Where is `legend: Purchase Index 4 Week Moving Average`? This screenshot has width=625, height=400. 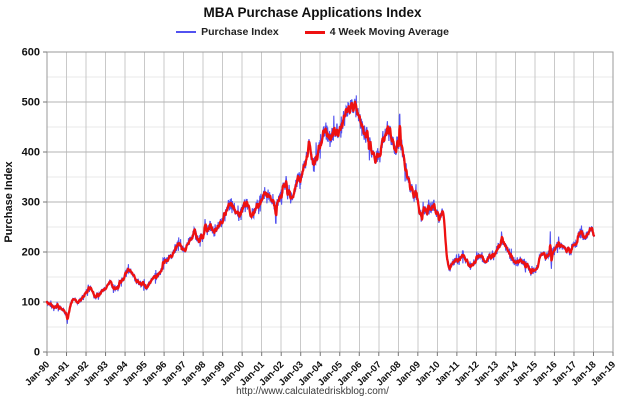
legend: Purchase Index 4 Week Moving Average is located at coordinates (312, 32).